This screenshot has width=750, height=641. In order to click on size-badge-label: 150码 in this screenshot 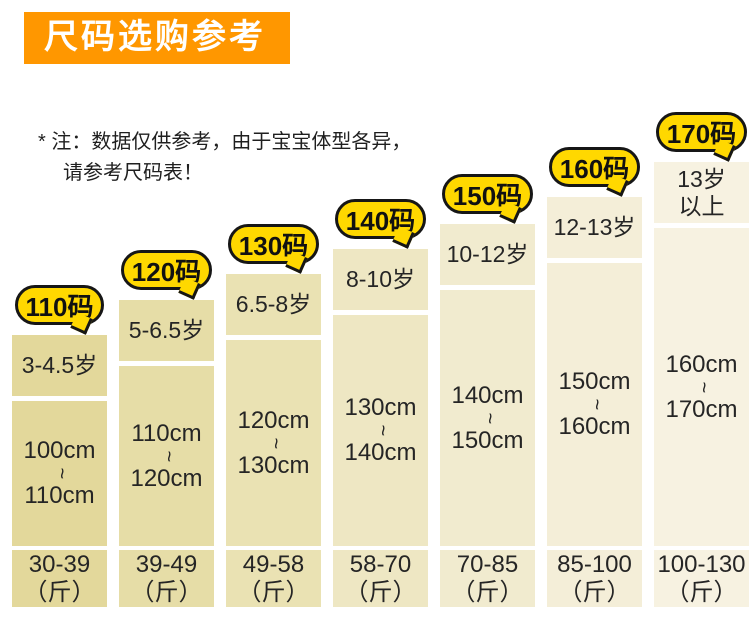, I will do `click(487, 195)`.